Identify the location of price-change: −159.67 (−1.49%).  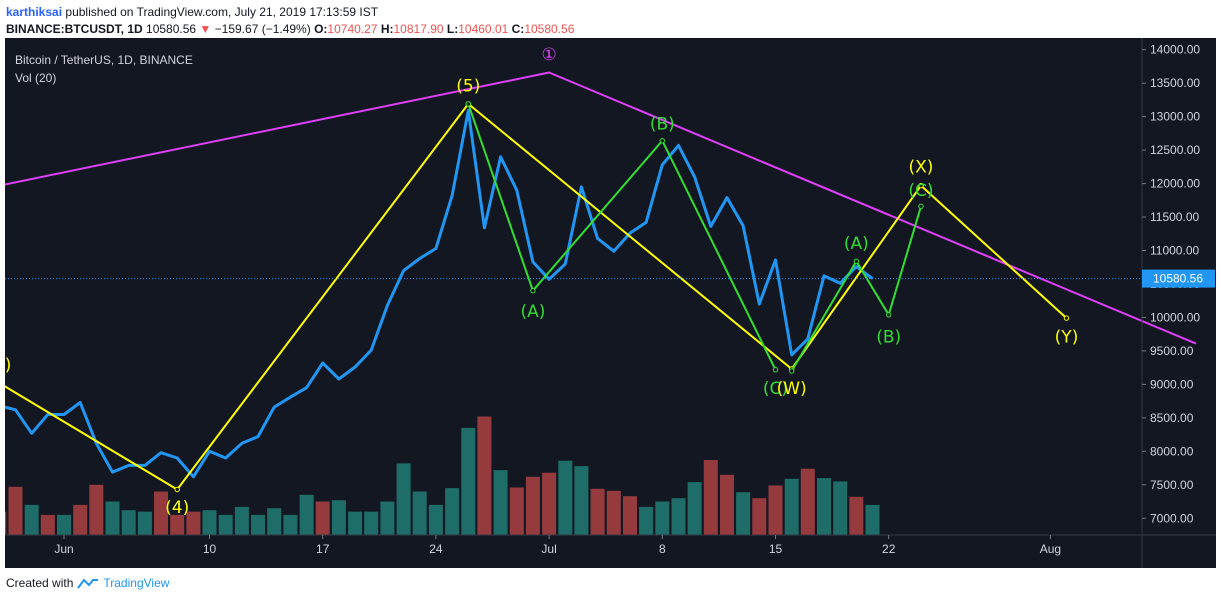
(262, 29).